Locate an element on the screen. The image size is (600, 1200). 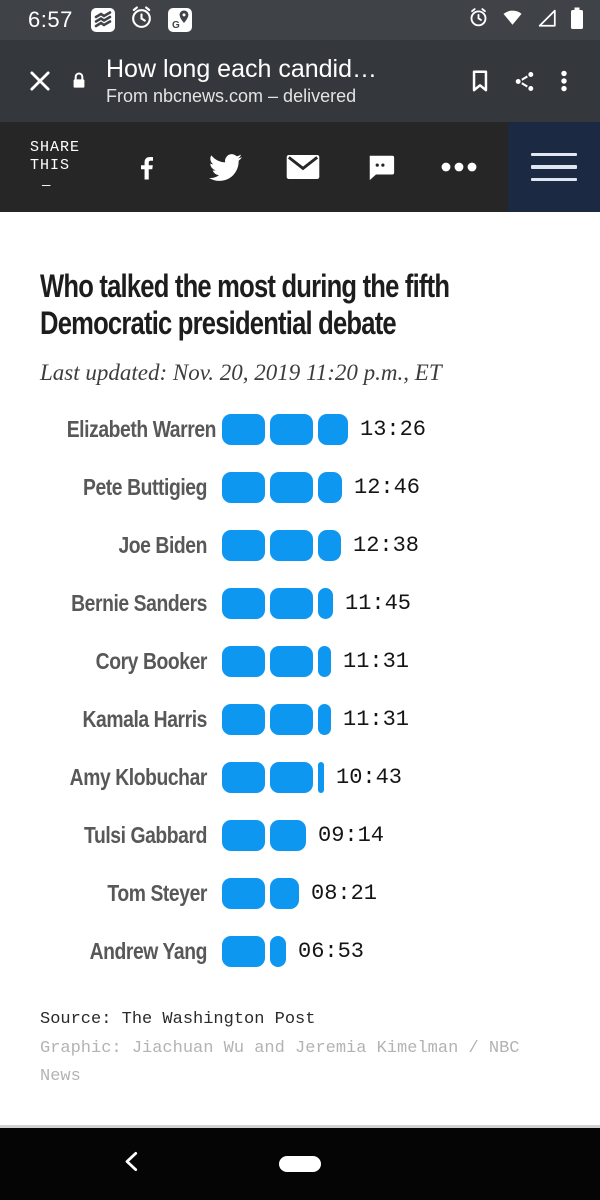
system-status-icons is located at coordinates (526, 20).